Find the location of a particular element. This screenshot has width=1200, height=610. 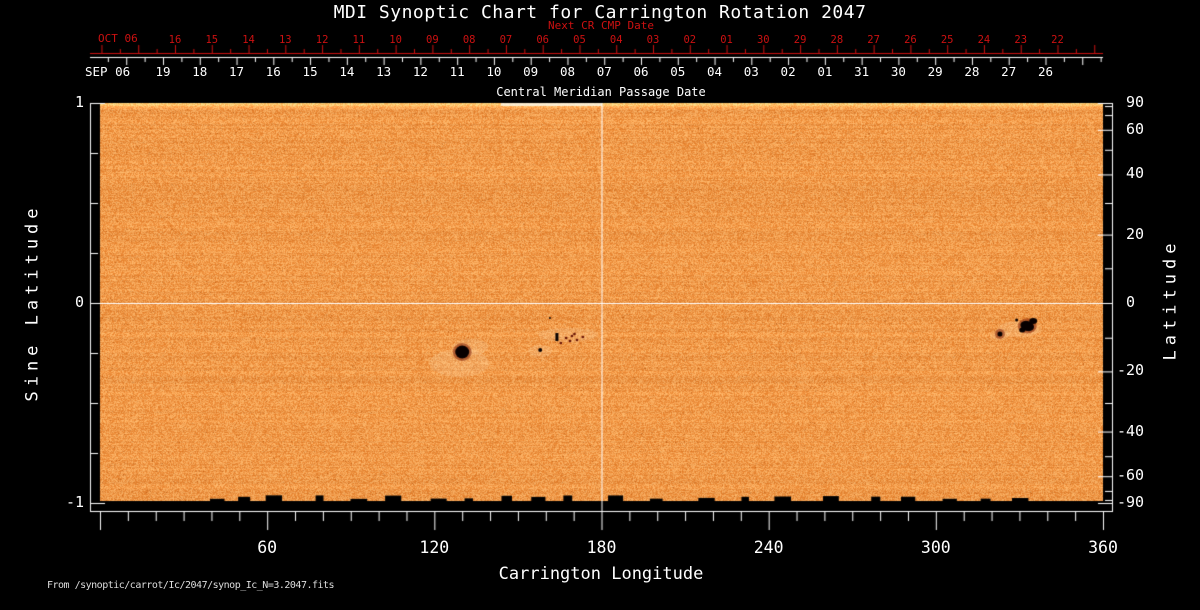

cmp-day-label: 06 is located at coordinates (641, 71).